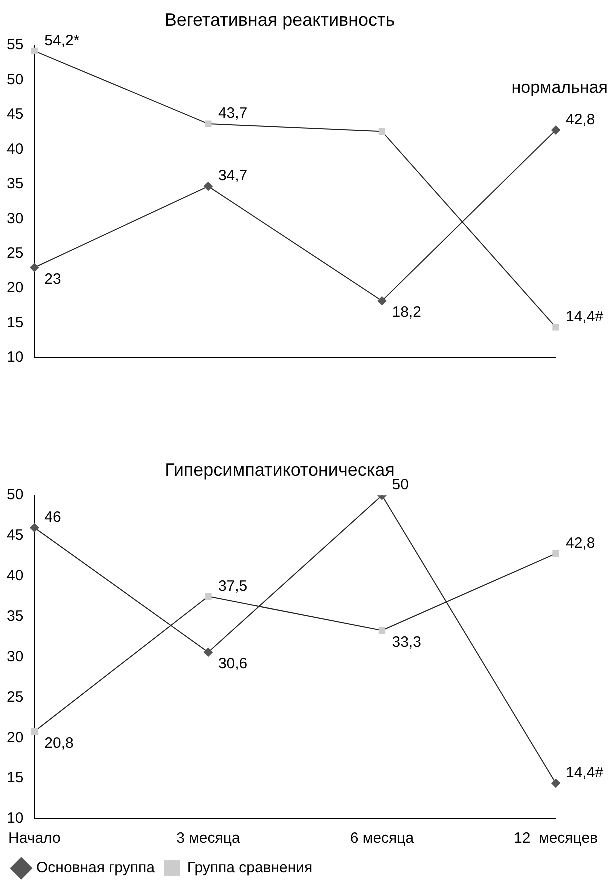 The width and height of the screenshot is (616, 896). What do you see at coordinates (233, 113) in the screenshot?
I see `data-label: 43,7` at bounding box center [233, 113].